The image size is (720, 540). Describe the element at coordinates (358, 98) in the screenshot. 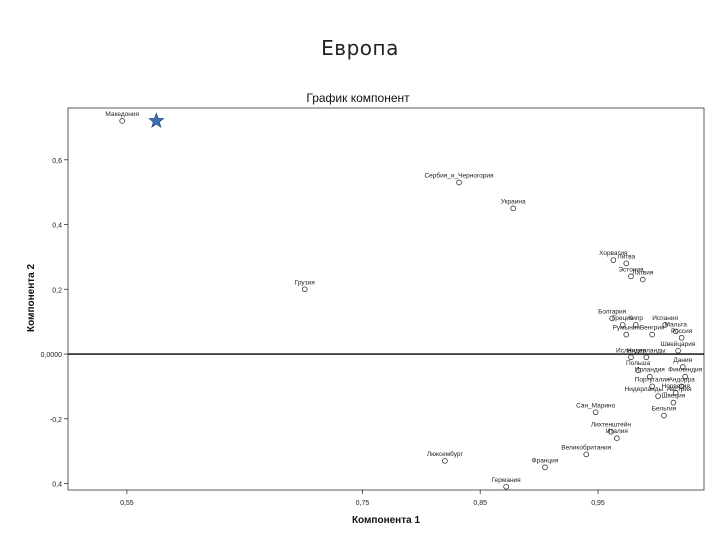

I see `chart-title: График компонент` at that location.